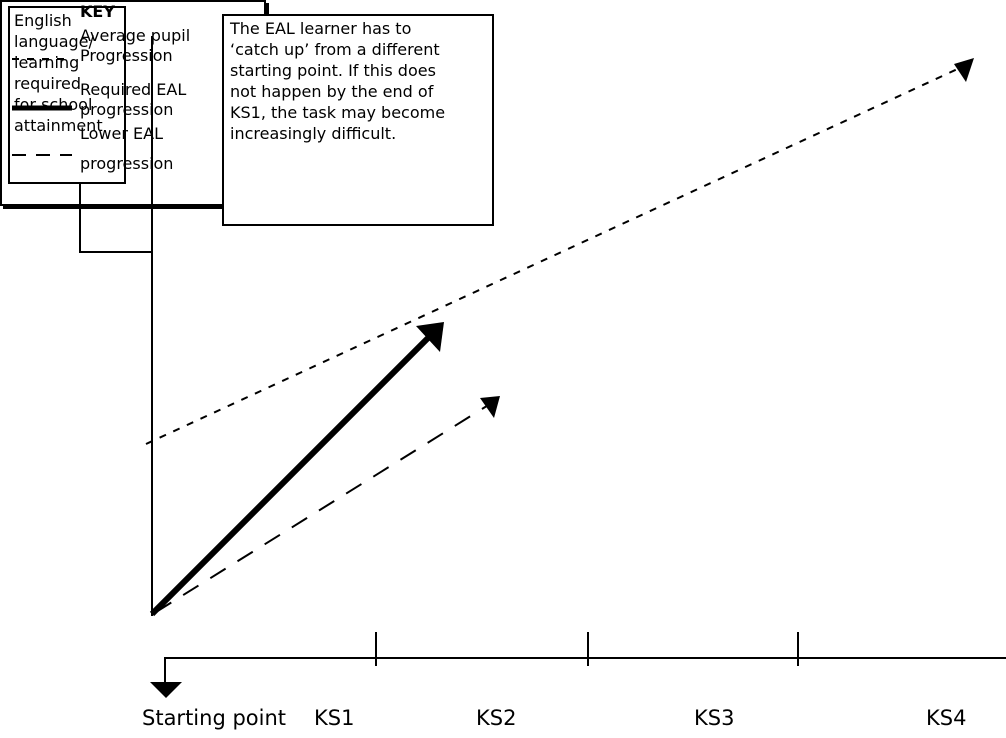 This screenshot has height=738, width=1006. I want to click on lower-eal-line, so click(323, 508).